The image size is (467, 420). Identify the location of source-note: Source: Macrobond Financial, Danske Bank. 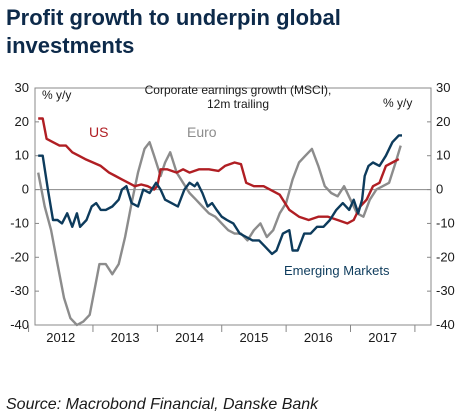
(162, 404).